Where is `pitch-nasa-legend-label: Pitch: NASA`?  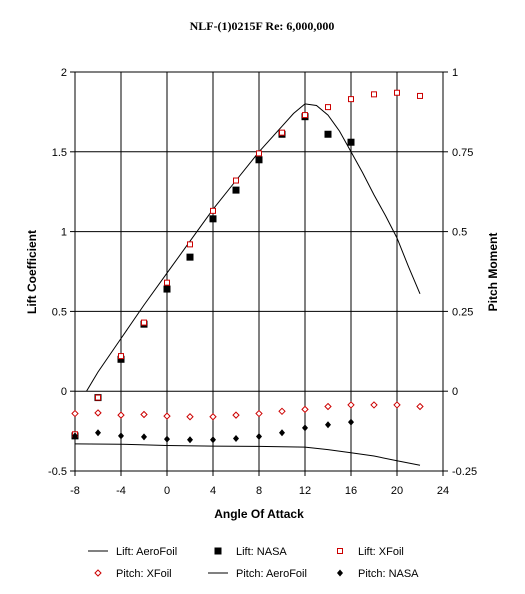
pitch-nasa-legend-label: Pitch: NASA is located at coordinates (388, 574).